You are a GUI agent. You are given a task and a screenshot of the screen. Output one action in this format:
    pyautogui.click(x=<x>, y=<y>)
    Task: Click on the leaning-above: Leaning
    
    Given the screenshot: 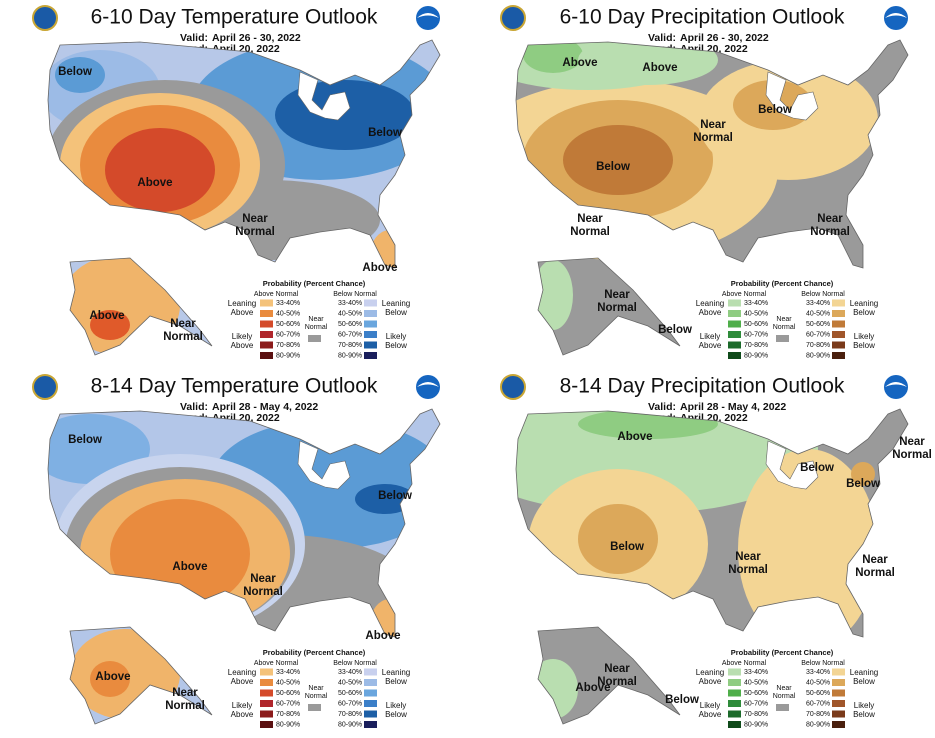 What is the action you would take?
    pyautogui.click(x=710, y=303)
    